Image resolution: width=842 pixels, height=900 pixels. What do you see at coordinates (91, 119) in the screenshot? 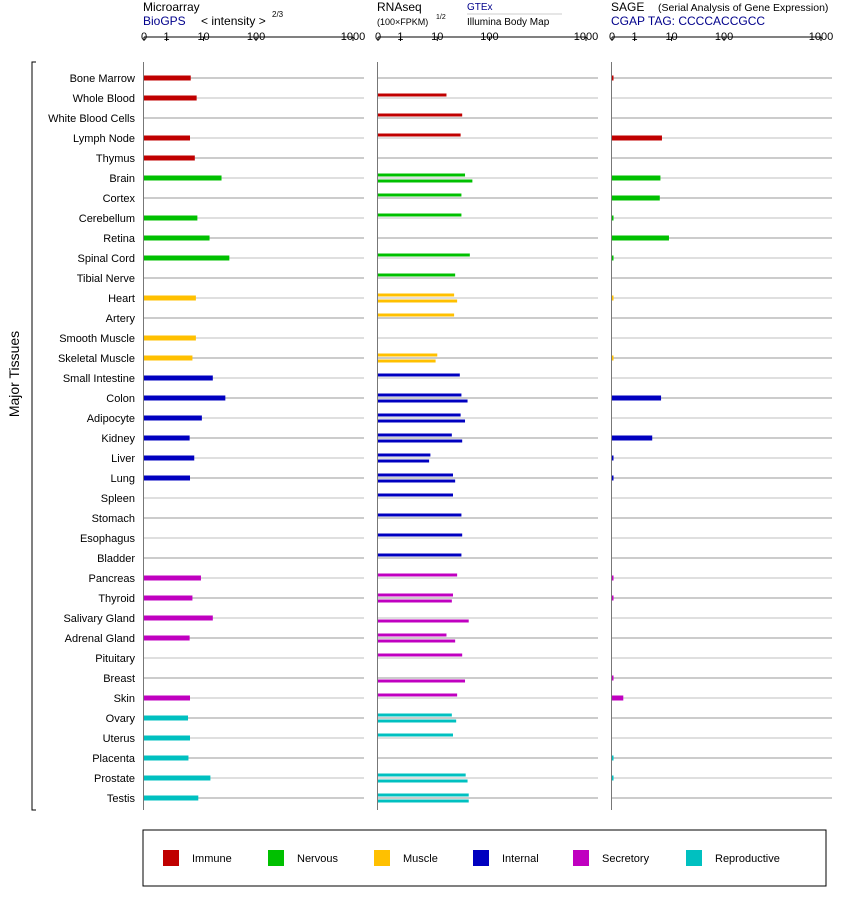
I see `tissue-label: White Blood Cells` at bounding box center [91, 119].